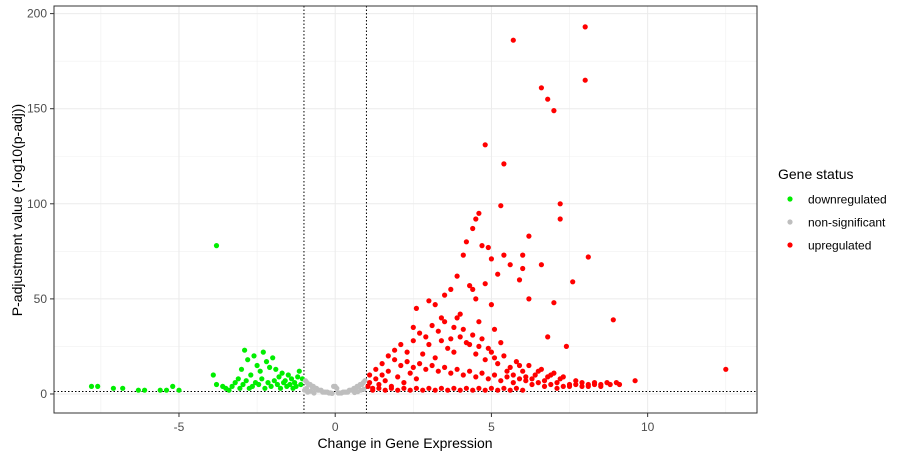  What do you see at coordinates (37, 109) in the screenshot?
I see `y-tick-label: 150` at bounding box center [37, 109].